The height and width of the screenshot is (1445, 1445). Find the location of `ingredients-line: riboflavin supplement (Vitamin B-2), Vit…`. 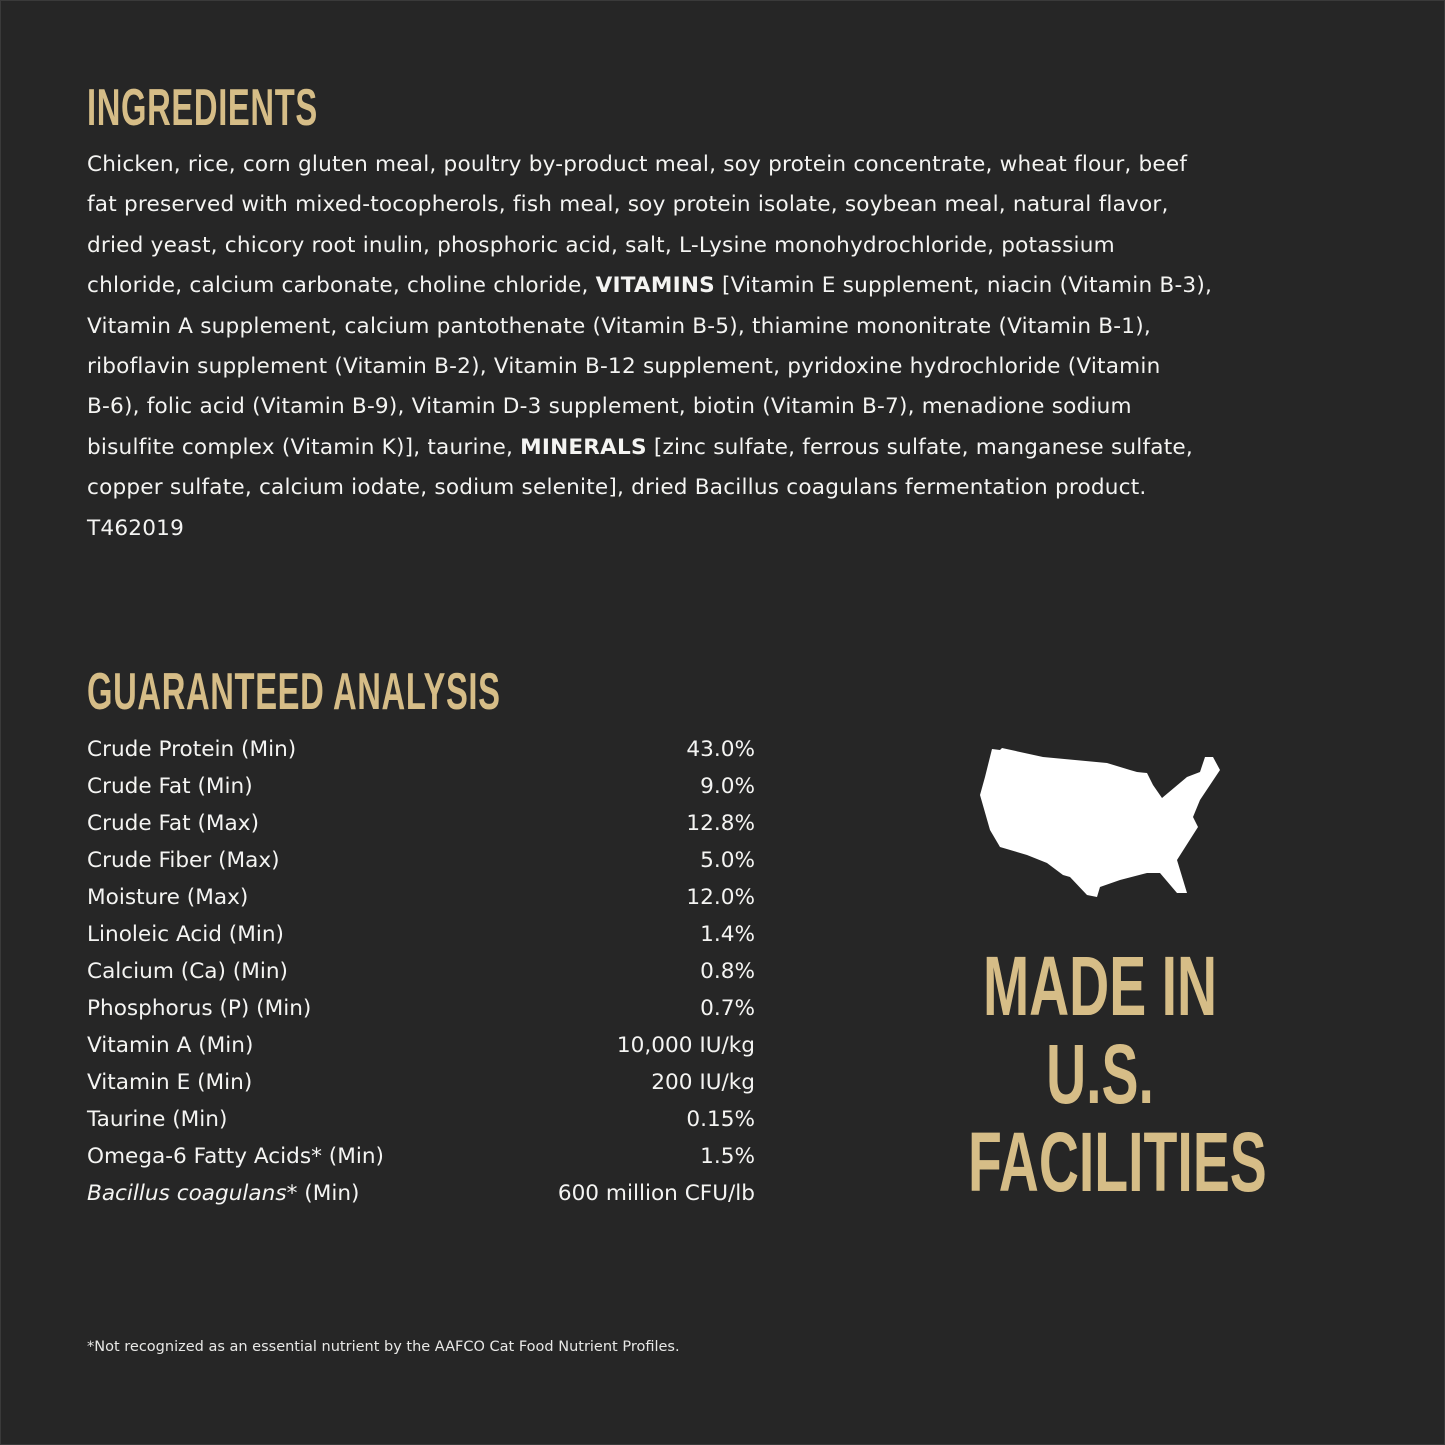

ingredients-line: riboflavin supplement (Vitamin B-2), Vit… is located at coordinates (649, 367).